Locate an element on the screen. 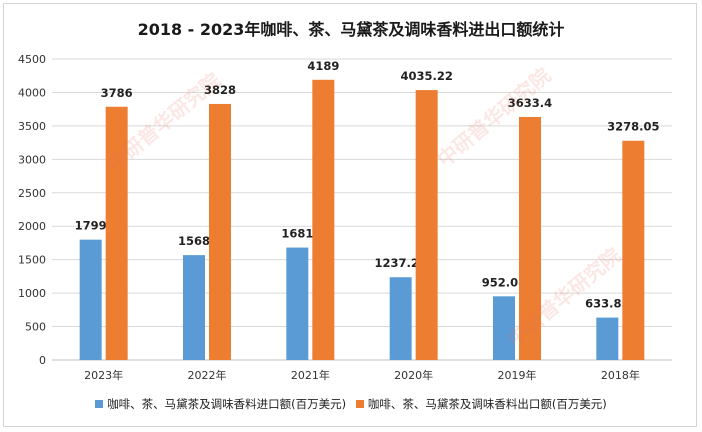  y-tick-label: 2000 is located at coordinates (32, 226).